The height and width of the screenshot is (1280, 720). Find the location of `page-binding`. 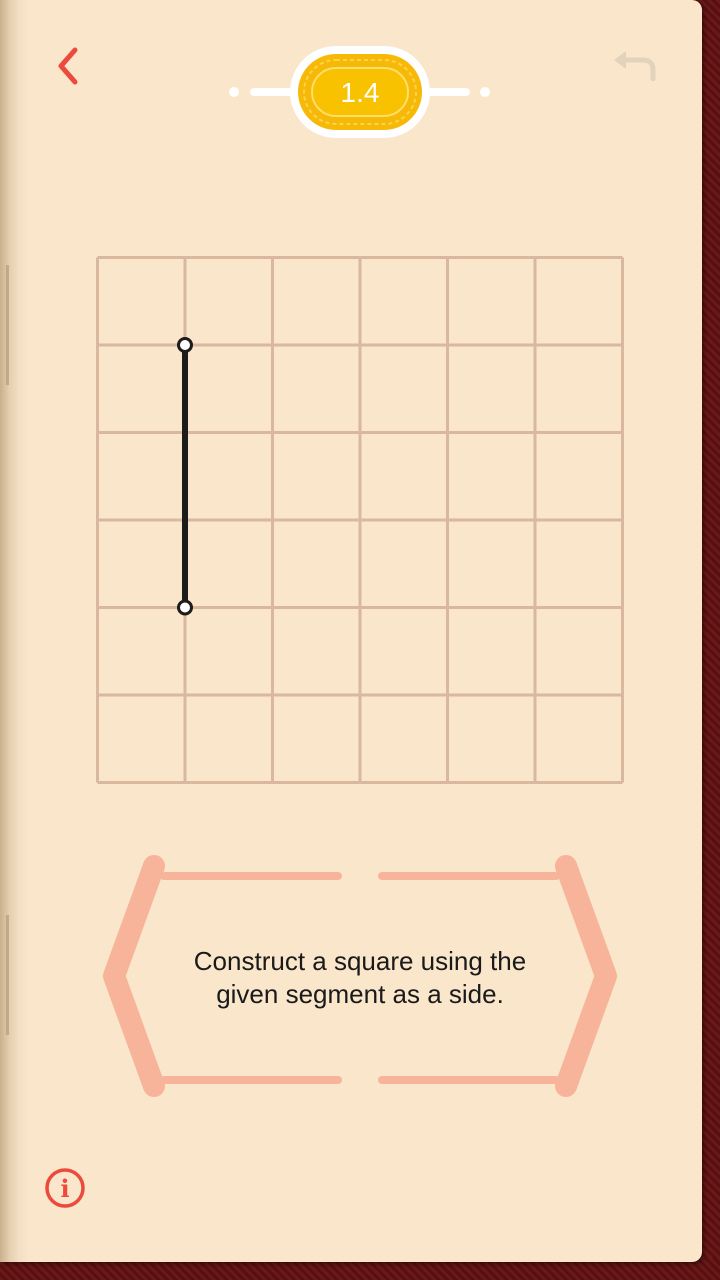

page-binding is located at coordinates (14, 631).